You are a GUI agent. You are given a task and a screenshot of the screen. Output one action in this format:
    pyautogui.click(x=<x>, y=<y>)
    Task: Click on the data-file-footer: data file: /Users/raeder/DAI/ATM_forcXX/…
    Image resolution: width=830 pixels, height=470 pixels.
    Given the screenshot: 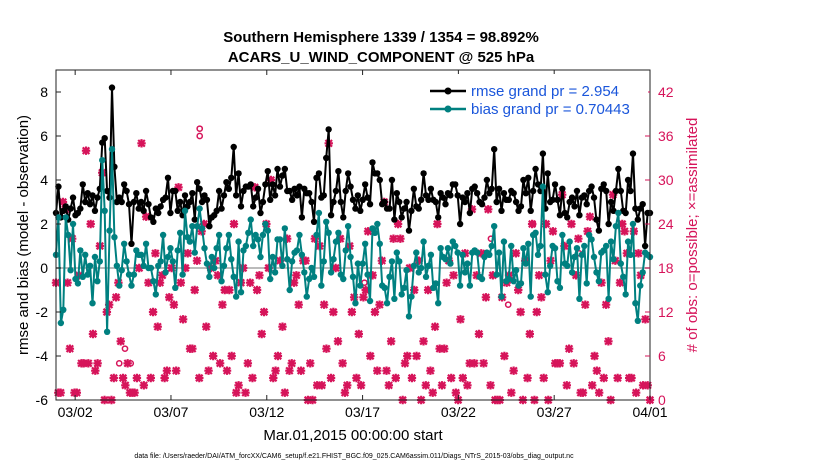 What is the action you would take?
    pyautogui.click(x=354, y=456)
    